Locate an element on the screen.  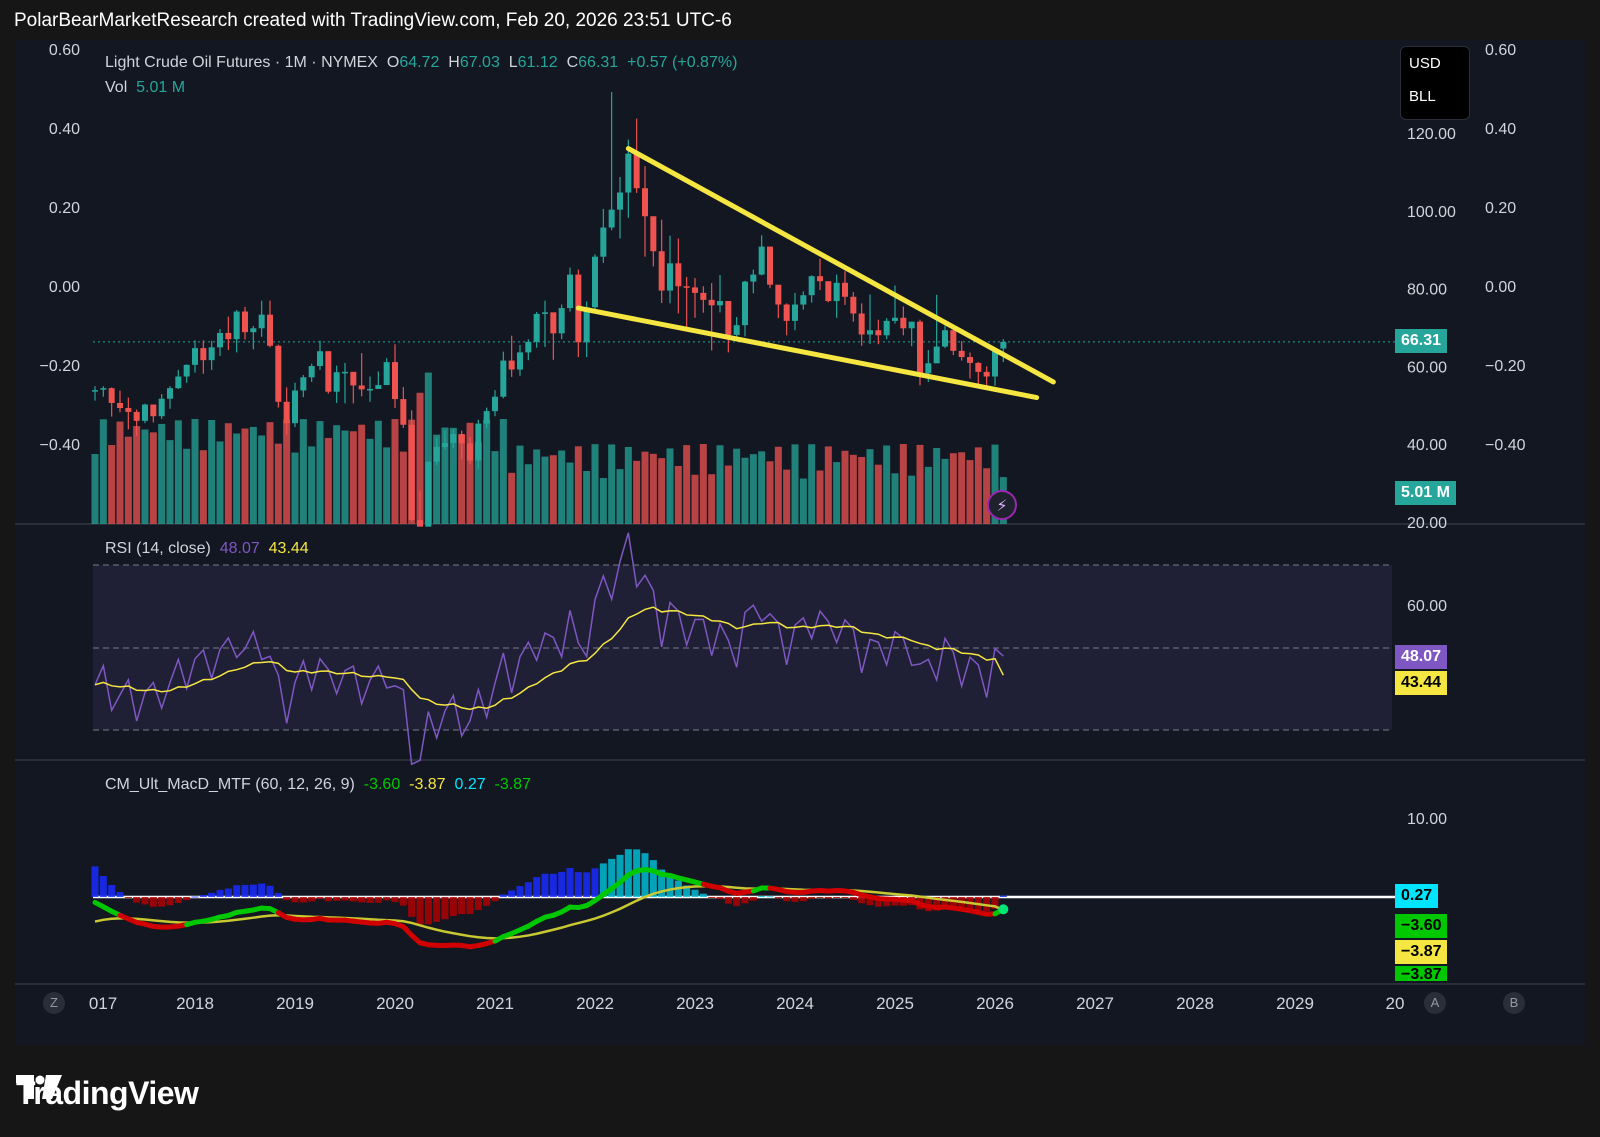
macd-title: CM_Ult_MacD_MTF (60, 12, 26, 9) is located at coordinates (230, 784).